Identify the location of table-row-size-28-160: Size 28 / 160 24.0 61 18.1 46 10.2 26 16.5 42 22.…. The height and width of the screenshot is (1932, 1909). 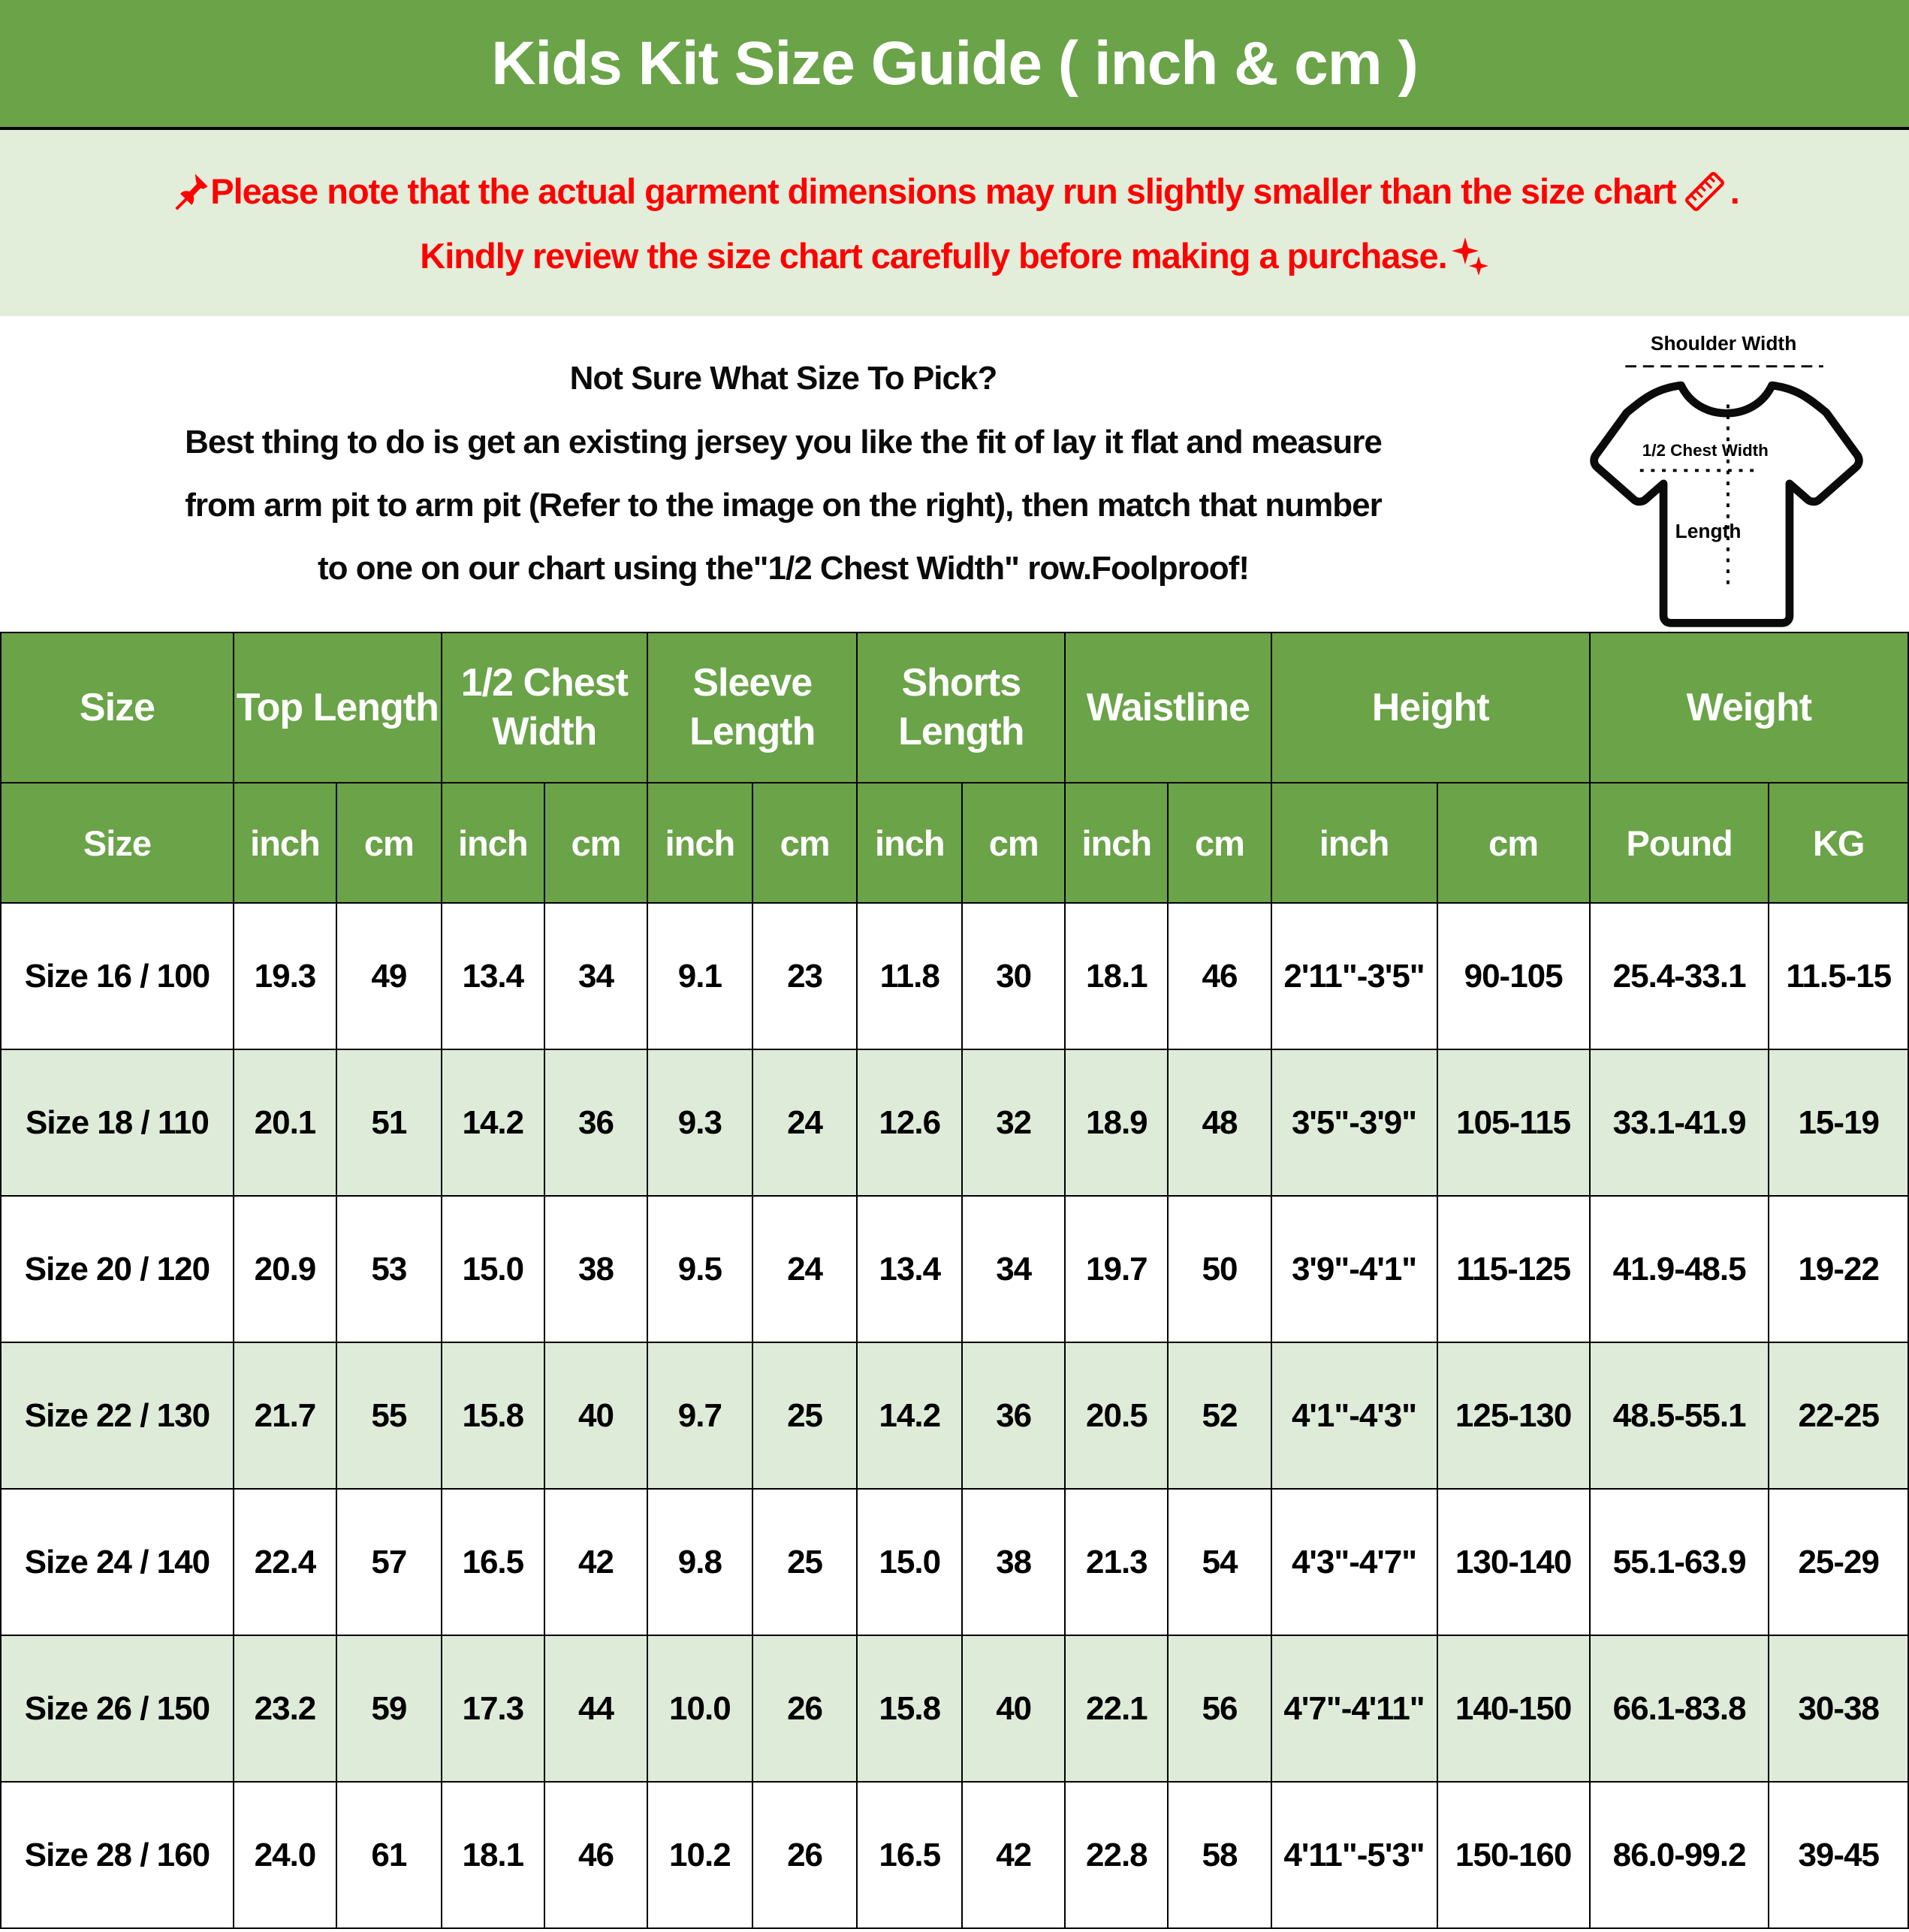
(954, 1855).